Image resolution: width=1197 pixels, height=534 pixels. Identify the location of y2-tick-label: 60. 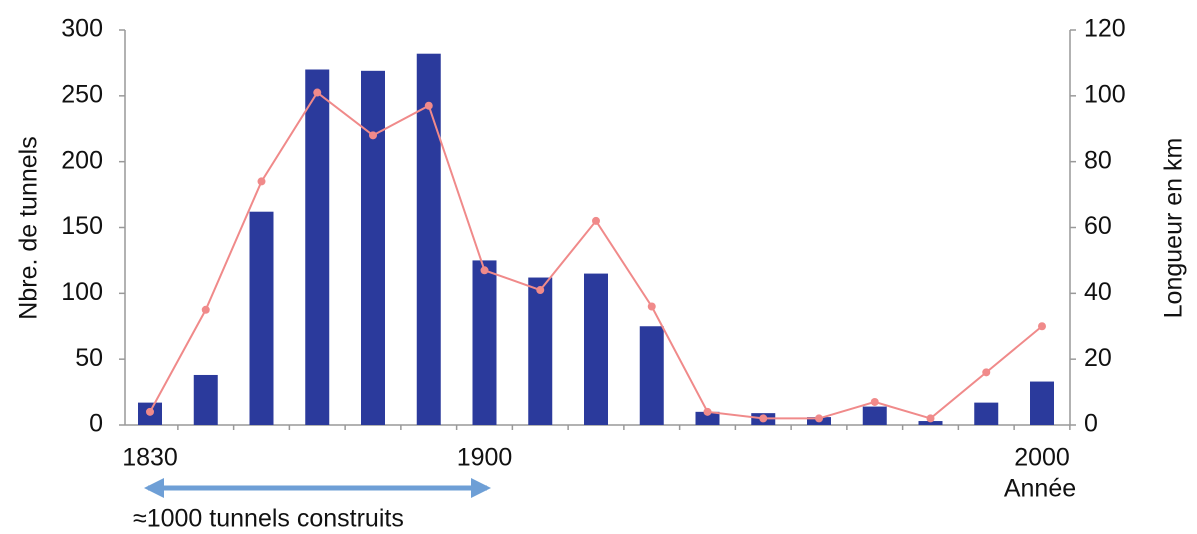
(1098, 226).